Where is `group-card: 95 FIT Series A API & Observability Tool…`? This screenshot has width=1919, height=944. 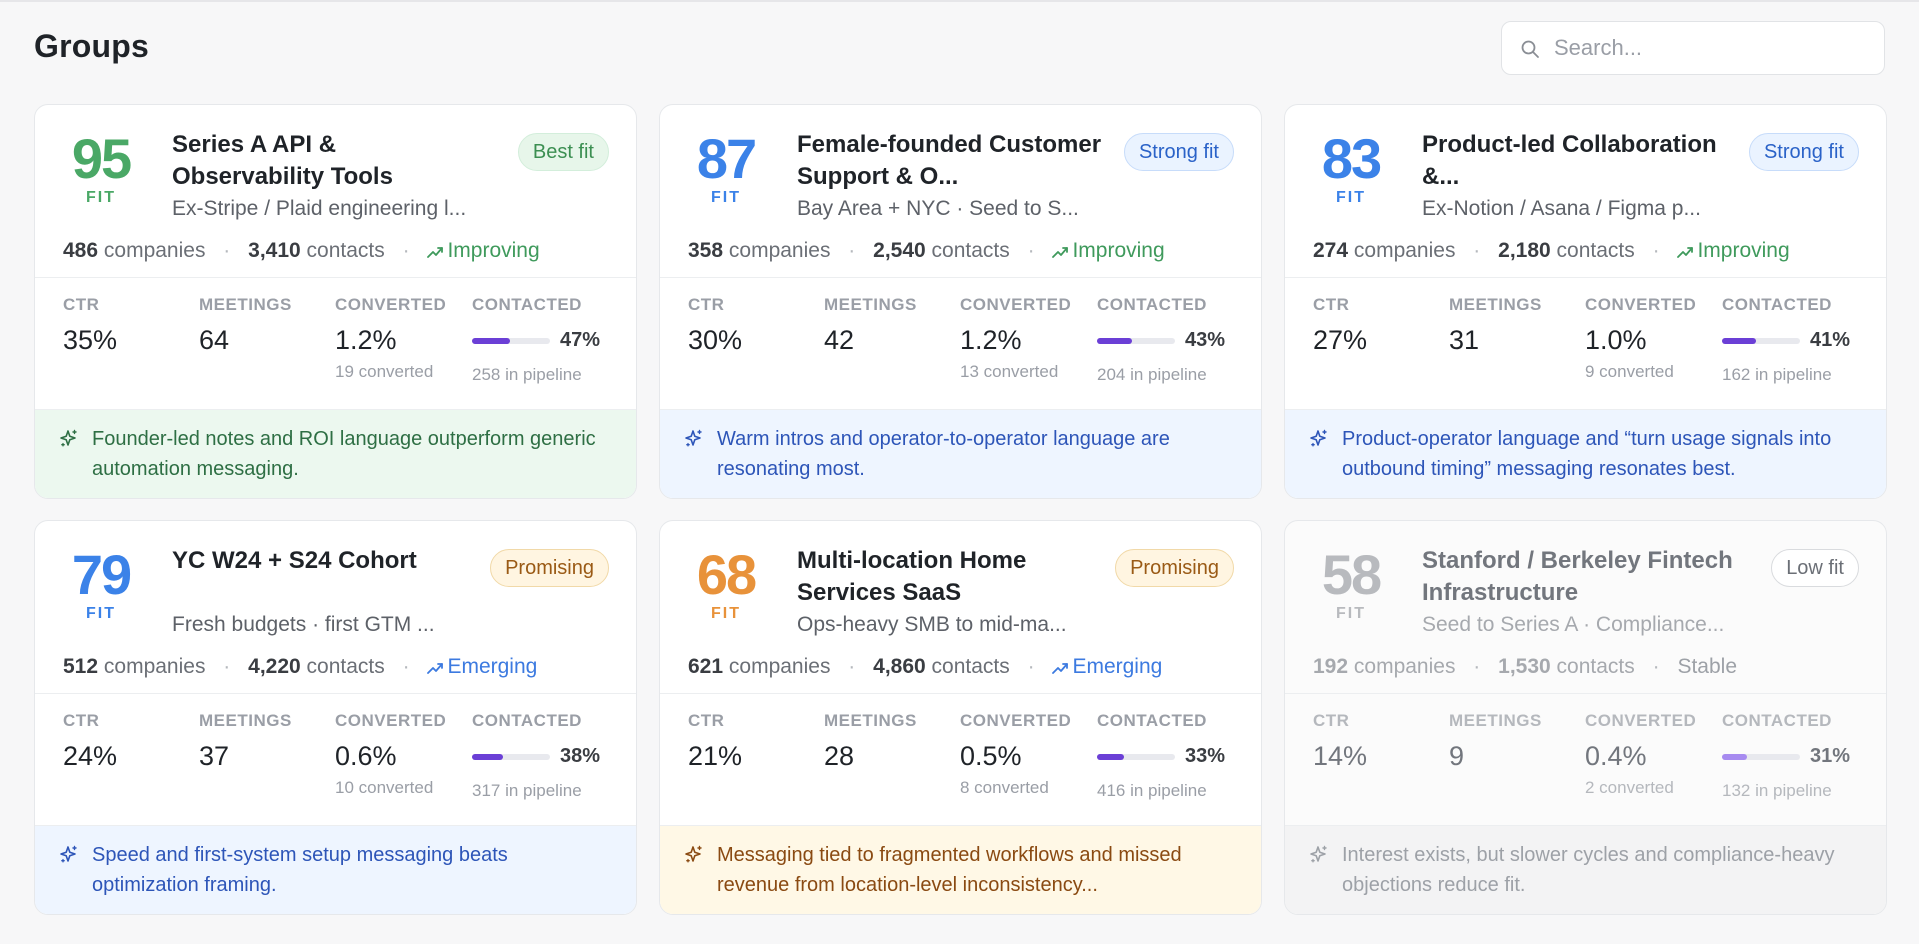 group-card: 95 FIT Series A API & Observability Tool… is located at coordinates (335, 301).